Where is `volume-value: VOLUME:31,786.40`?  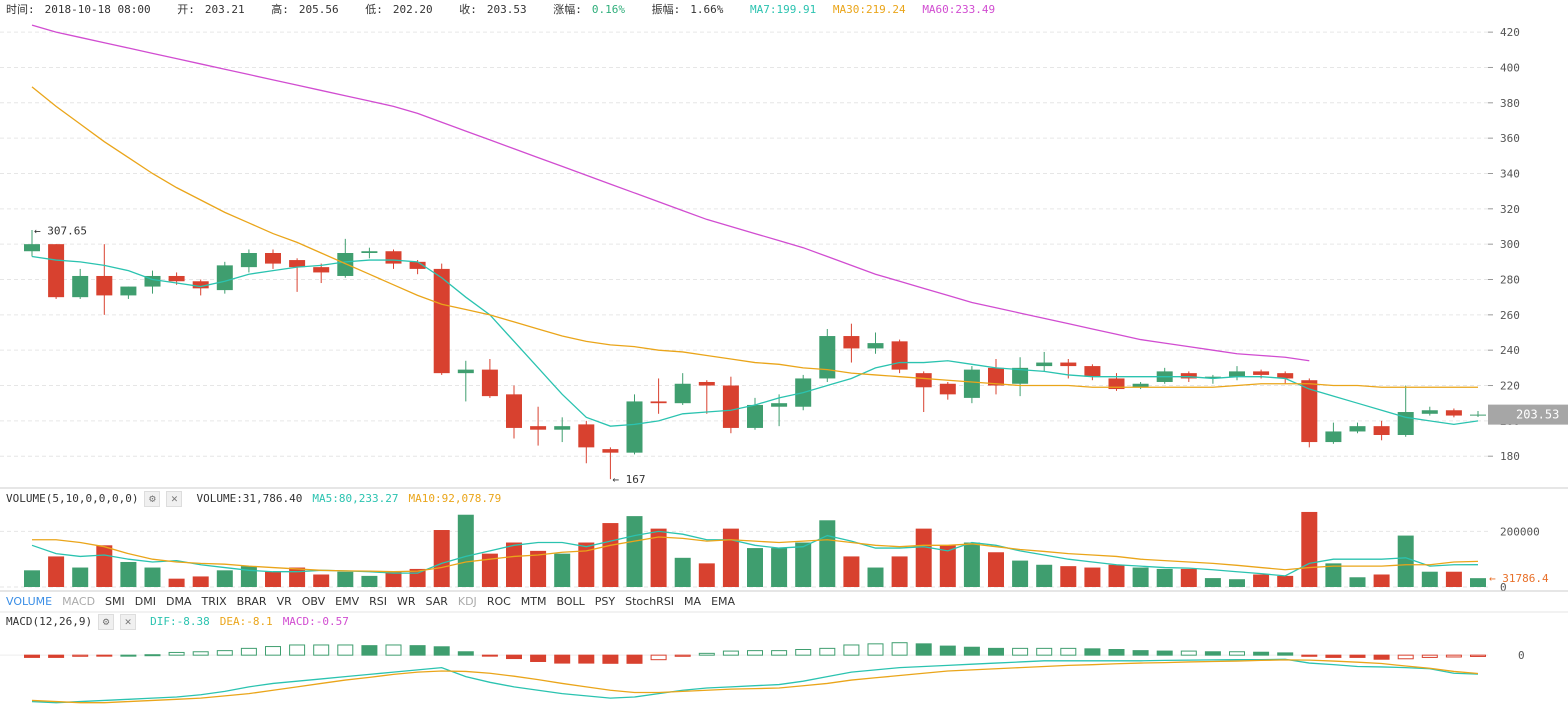
volume-value: VOLUME:31,786.40 is located at coordinates (249, 498).